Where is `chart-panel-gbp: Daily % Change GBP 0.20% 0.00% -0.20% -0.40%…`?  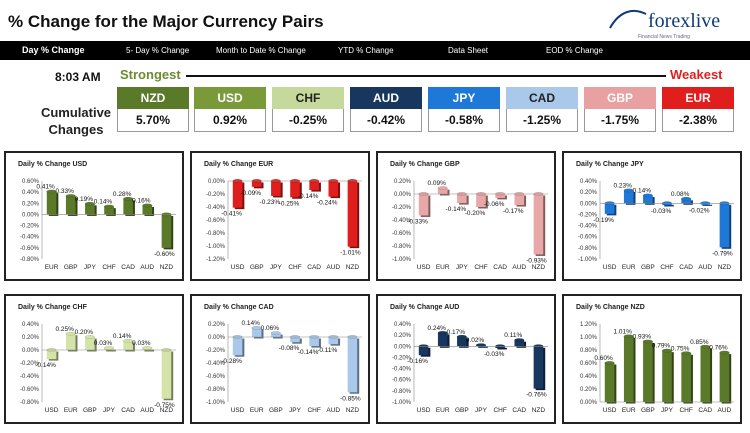 chart-panel-gbp: Daily % Change GBP 0.20% 0.00% -0.20% -0.40%… is located at coordinates (466, 216).